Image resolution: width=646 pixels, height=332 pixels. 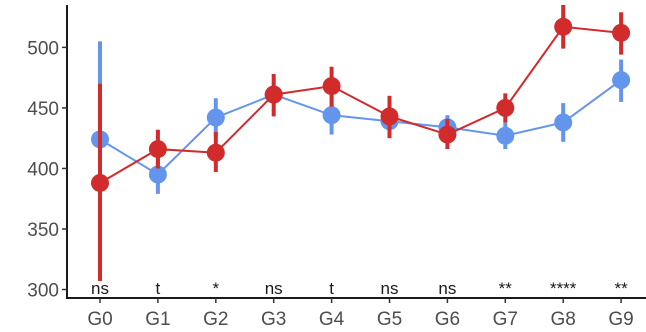 What do you see at coordinates (332, 319) in the screenshot?
I see `x-tick-label: G4` at bounding box center [332, 319].